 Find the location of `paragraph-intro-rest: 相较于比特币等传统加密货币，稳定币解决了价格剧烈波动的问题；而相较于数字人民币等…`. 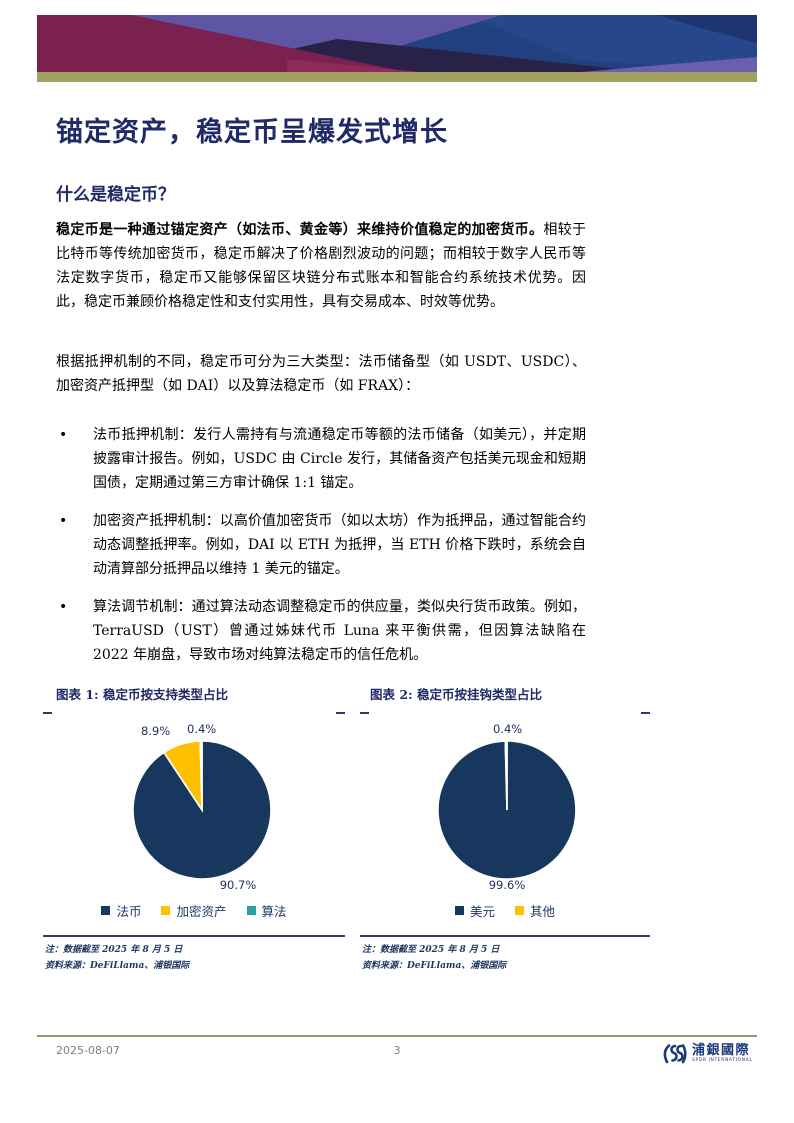

paragraph-intro-rest: 相较于比特币等传统加密货币，稳定币解决了价格剧烈波动的问题；而相较于数字人民币等… is located at coordinates (321, 266).